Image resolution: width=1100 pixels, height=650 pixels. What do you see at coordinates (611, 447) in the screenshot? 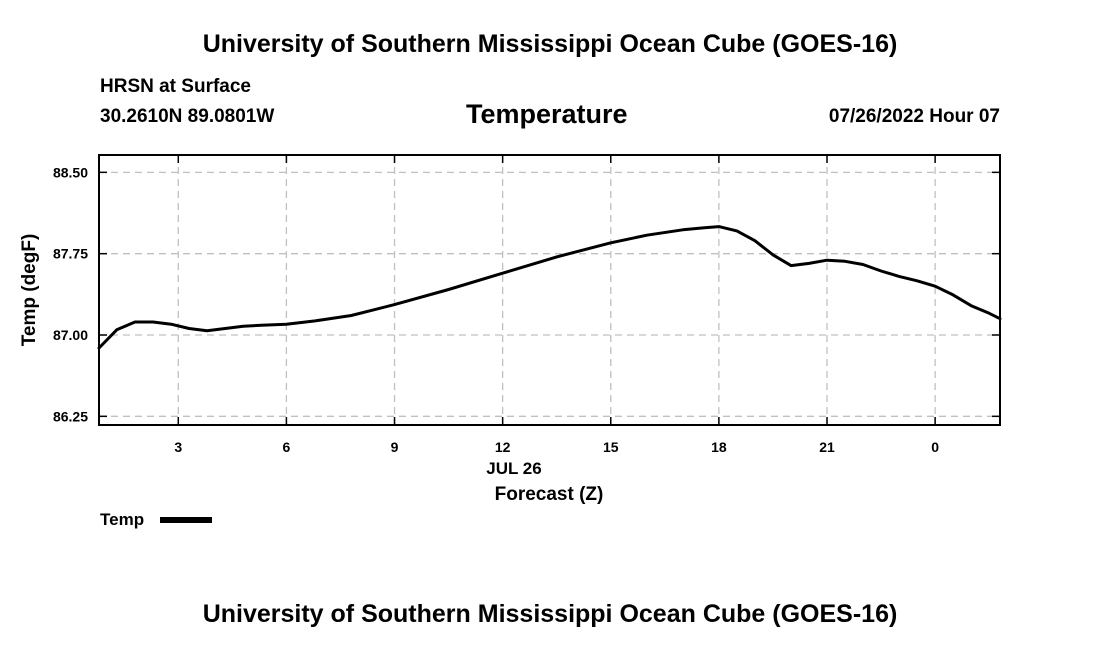
I see `x-tick-label: 15` at bounding box center [611, 447].